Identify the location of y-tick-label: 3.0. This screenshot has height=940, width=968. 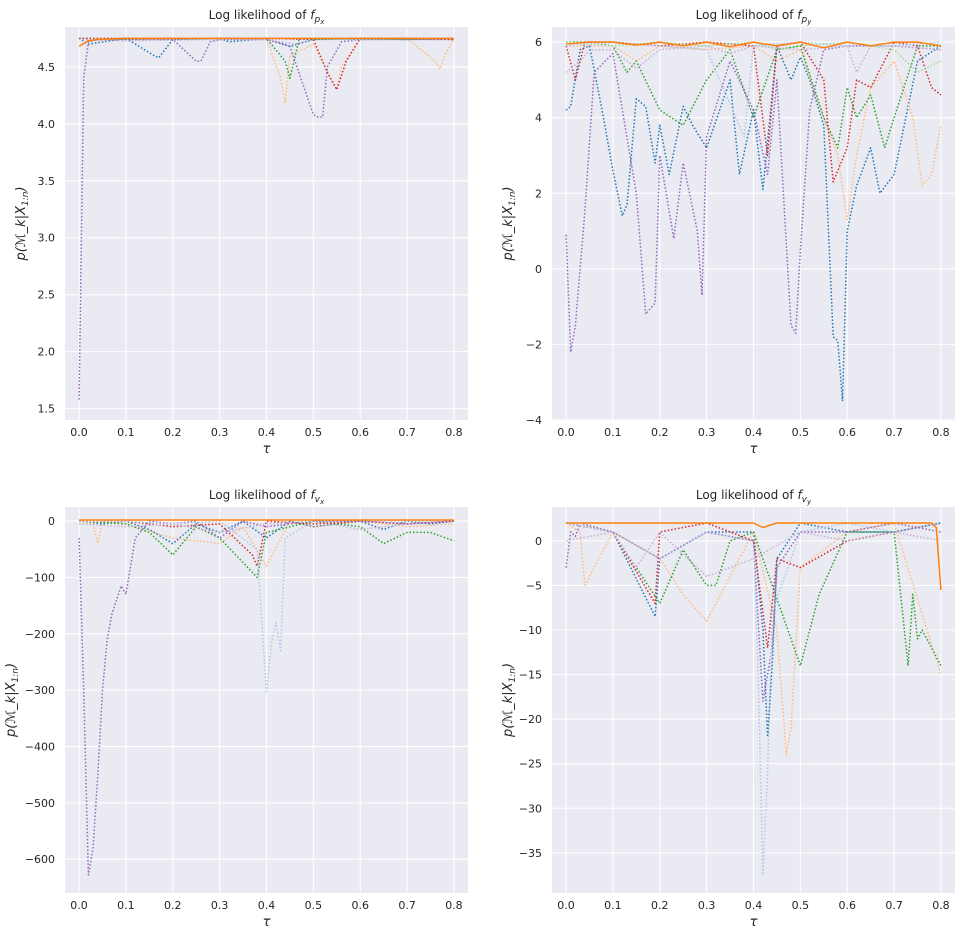
(47, 238).